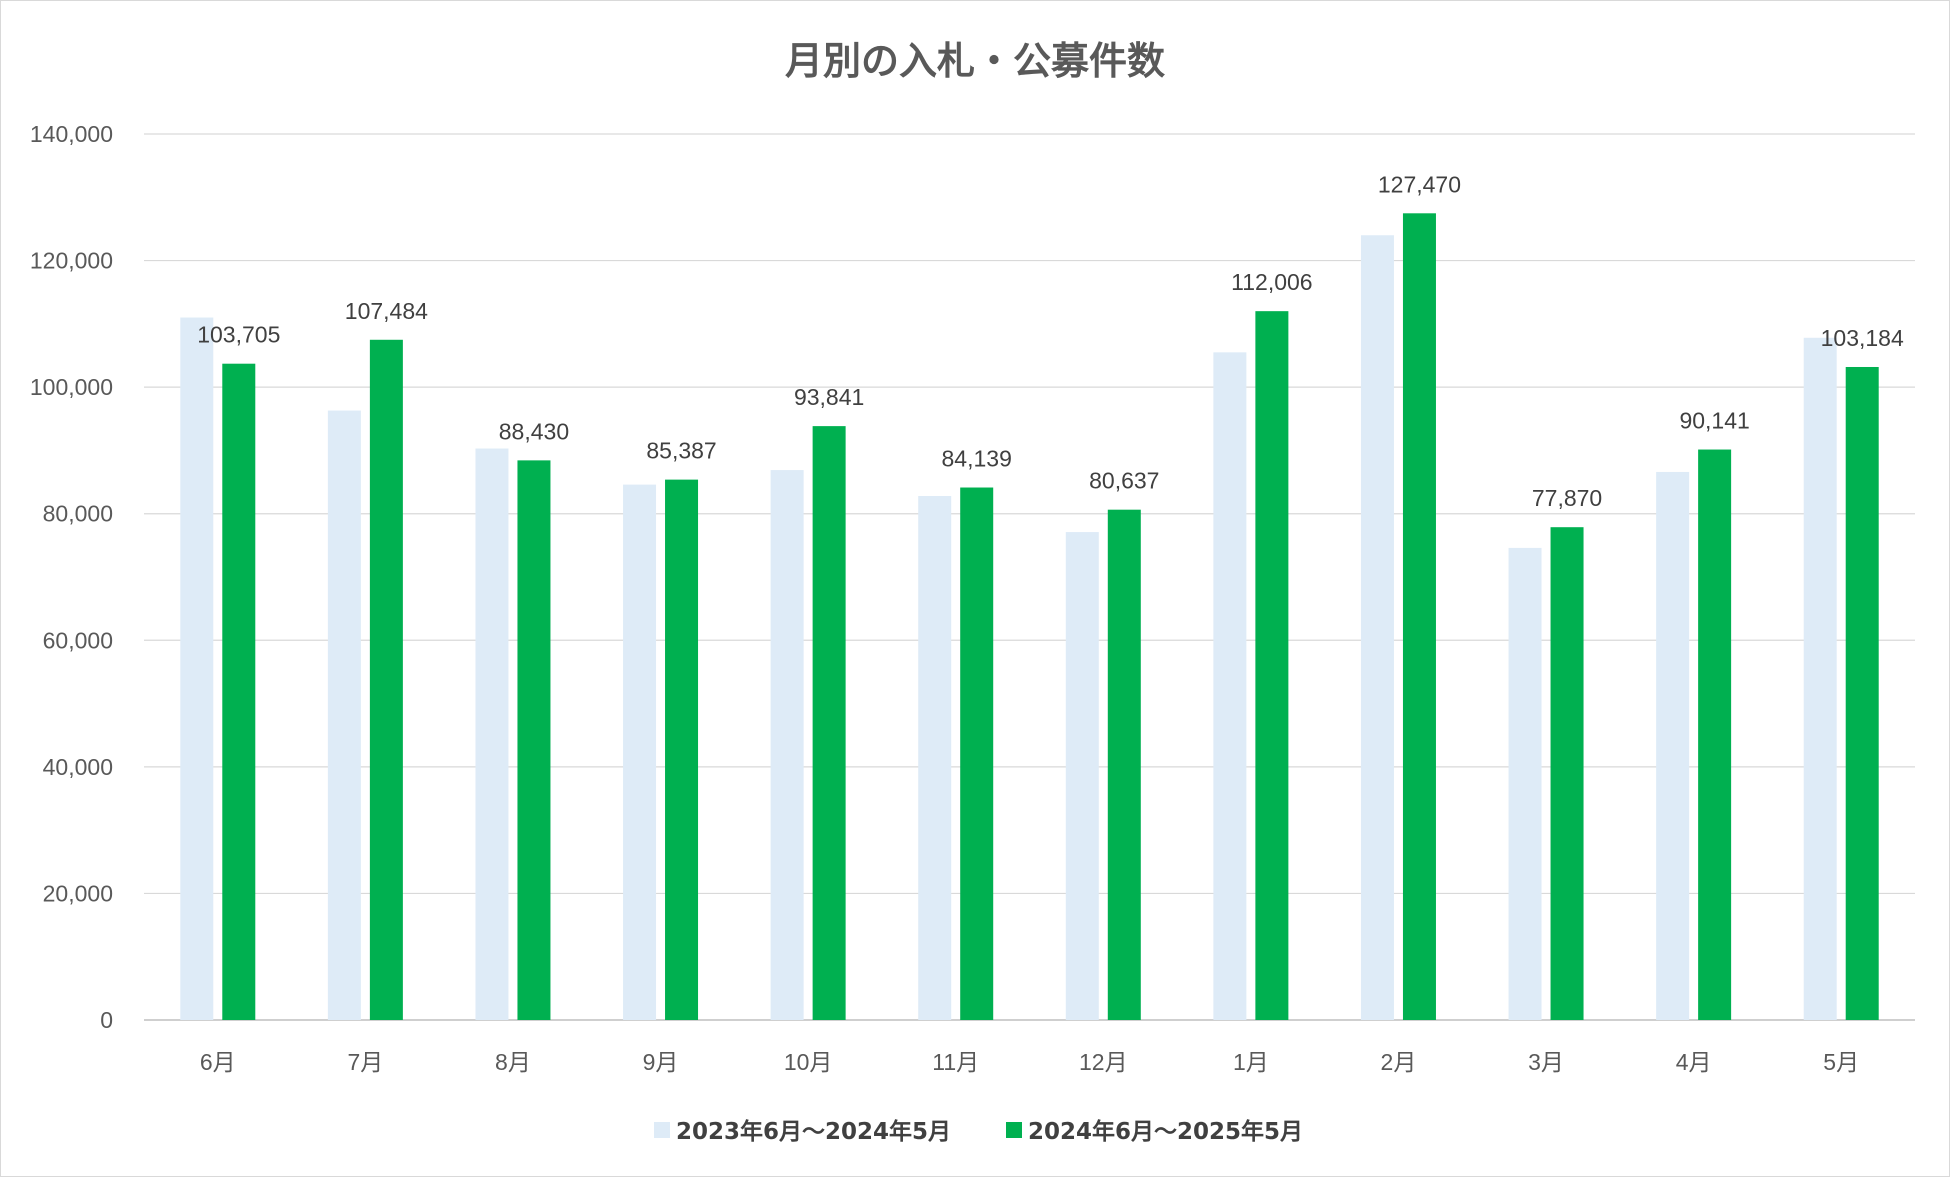 The image size is (1950, 1177). Describe the element at coordinates (513, 1062) in the screenshot. I see `x-tick-label: 8月` at that location.